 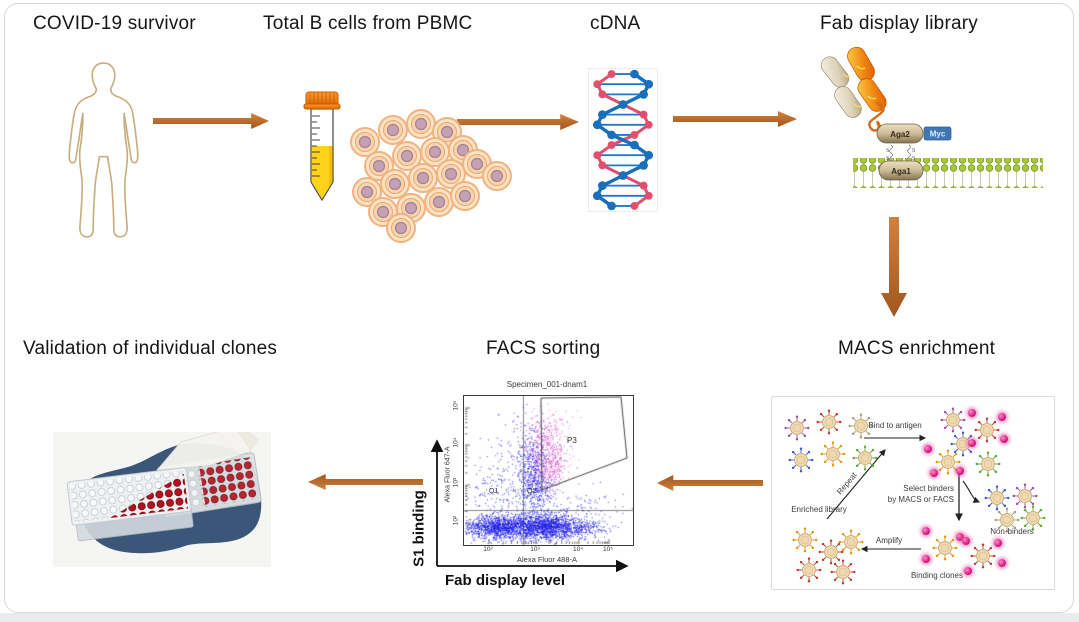 I want to click on myc-tag, so click(x=937, y=133).